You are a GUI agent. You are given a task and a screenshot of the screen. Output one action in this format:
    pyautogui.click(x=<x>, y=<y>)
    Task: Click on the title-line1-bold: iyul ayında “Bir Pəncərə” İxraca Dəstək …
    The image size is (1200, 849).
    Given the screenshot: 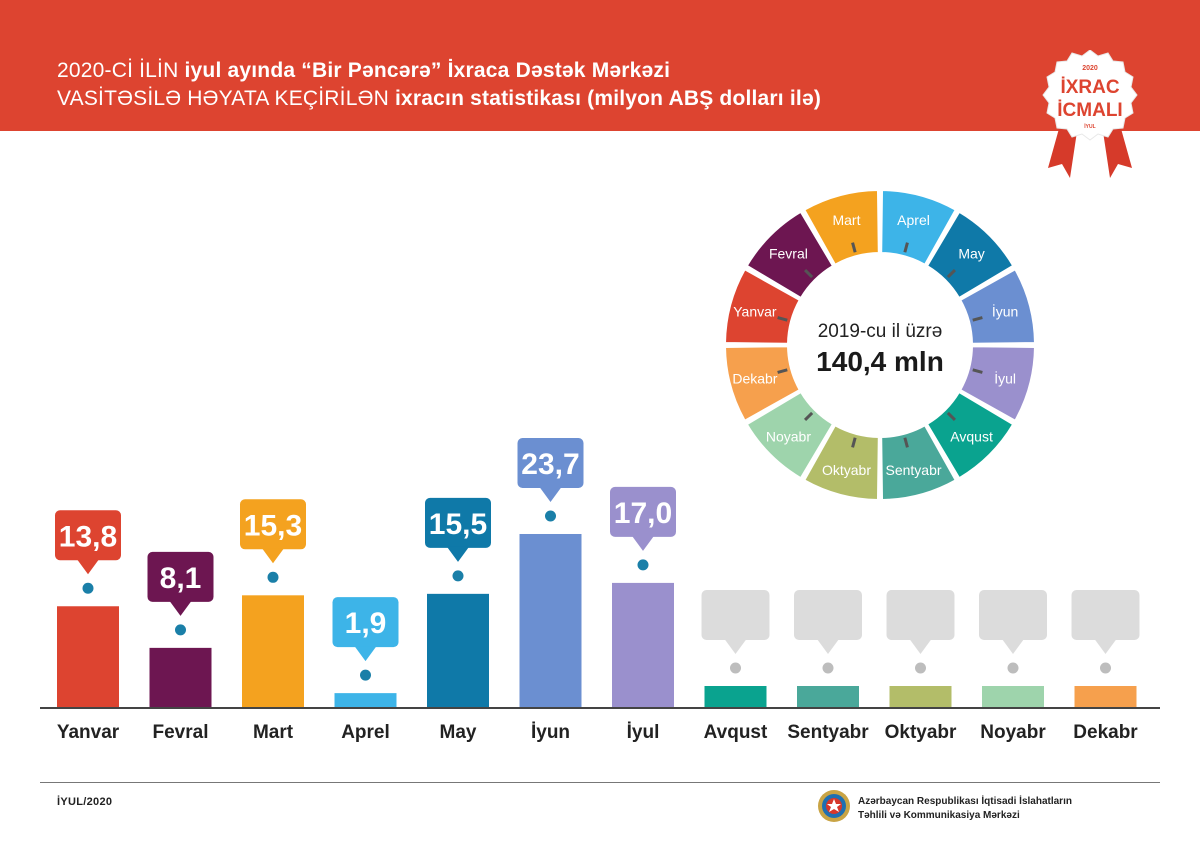 What is the action you would take?
    pyautogui.click(x=427, y=70)
    